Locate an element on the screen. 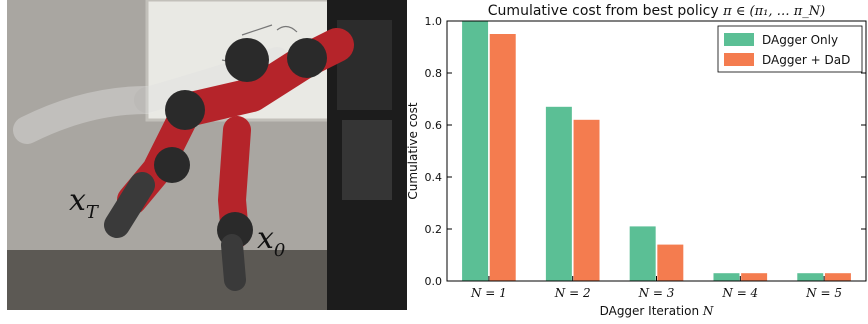 Image resolution: width=868 pixels, height=324 pixels. legend-label-dagger-only: DAgger Only is located at coordinates (800, 40).